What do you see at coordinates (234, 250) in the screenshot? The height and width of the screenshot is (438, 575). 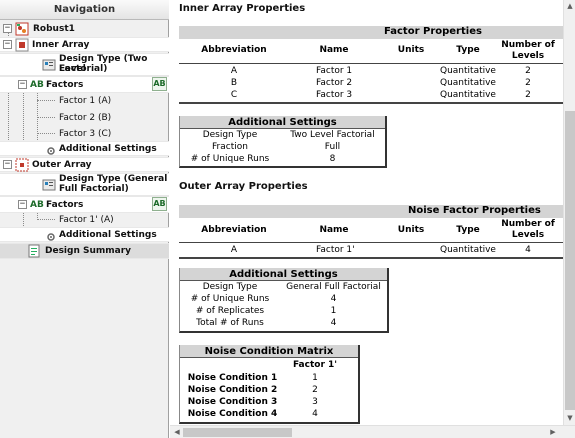 I see `noise-factor-a-abbr: A` at bounding box center [234, 250].